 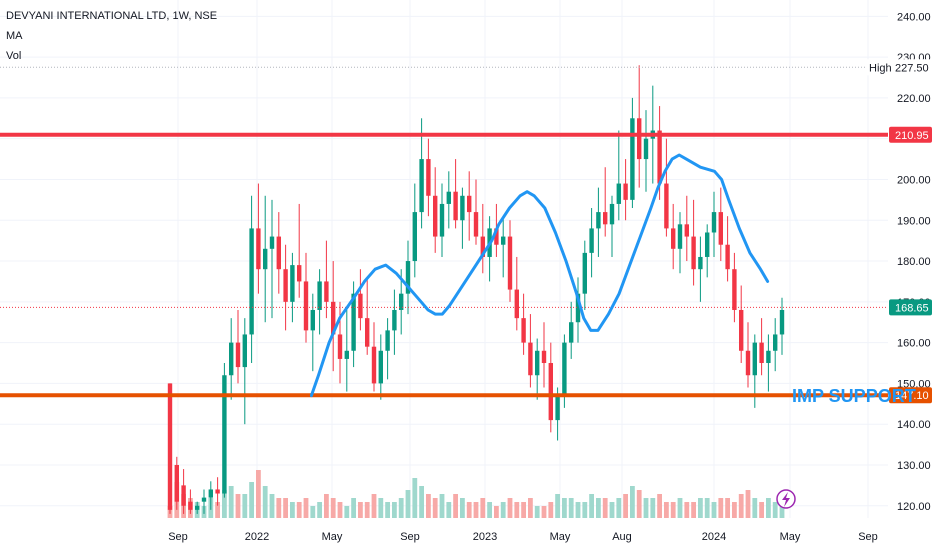 I want to click on y-tick-label: 160.00, so click(x=914, y=344).